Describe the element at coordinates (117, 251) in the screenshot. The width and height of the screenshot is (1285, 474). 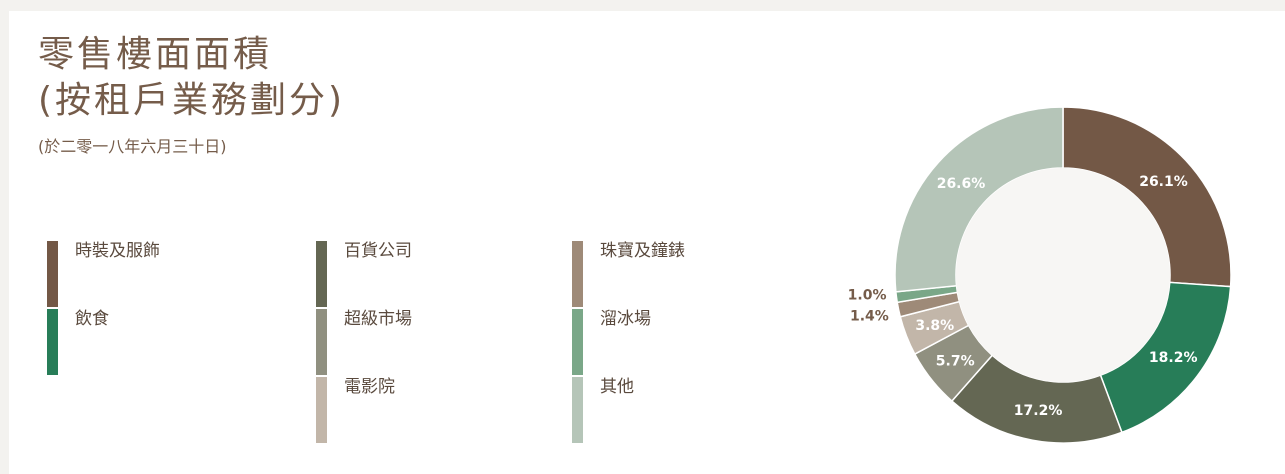
I see `legend-label: 時裝及服飾` at that location.